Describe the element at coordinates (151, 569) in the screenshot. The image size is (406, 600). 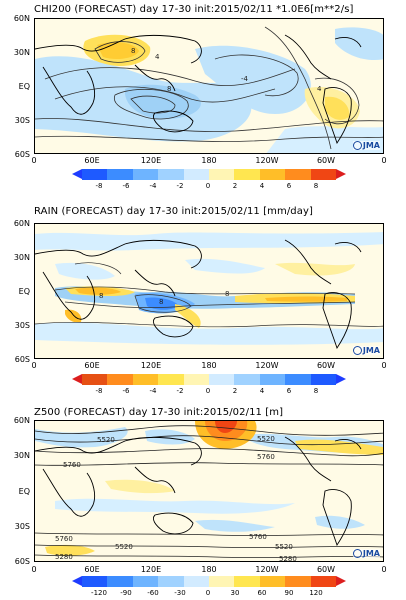
I see `x-tick-label: 120E` at that location.